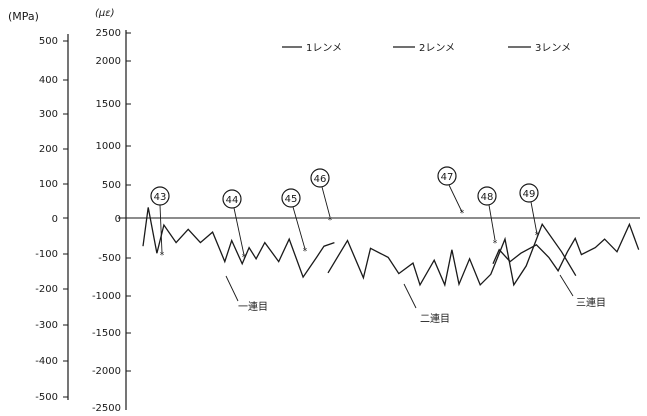 This screenshot has width=647, height=416. What do you see at coordinates (591, 302) in the screenshot?
I see `annotation-label-3: 三連目` at bounding box center [591, 302].